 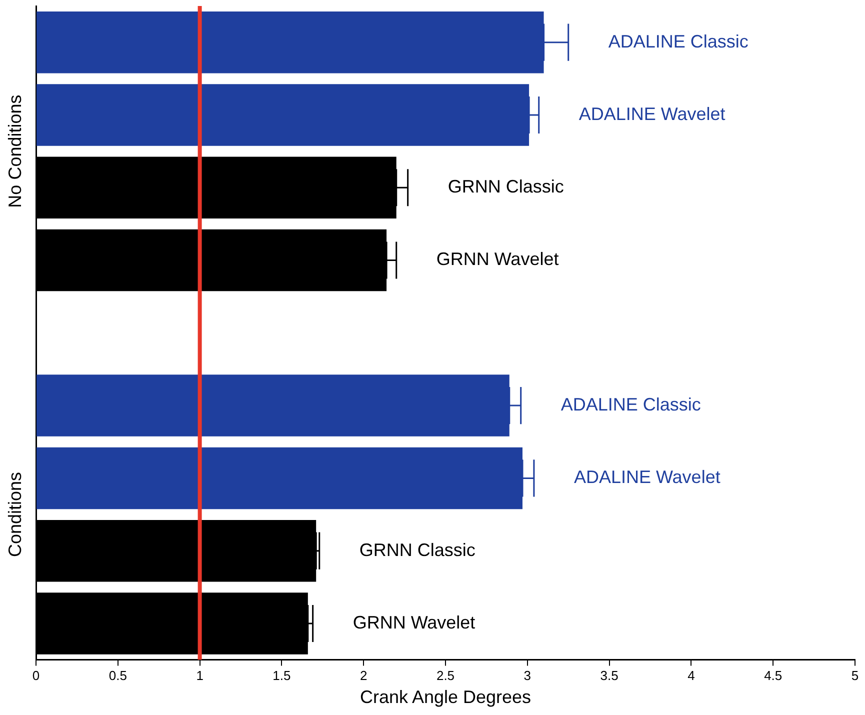 What do you see at coordinates (14, 151) in the screenshot?
I see `text: No Conditions` at bounding box center [14, 151].